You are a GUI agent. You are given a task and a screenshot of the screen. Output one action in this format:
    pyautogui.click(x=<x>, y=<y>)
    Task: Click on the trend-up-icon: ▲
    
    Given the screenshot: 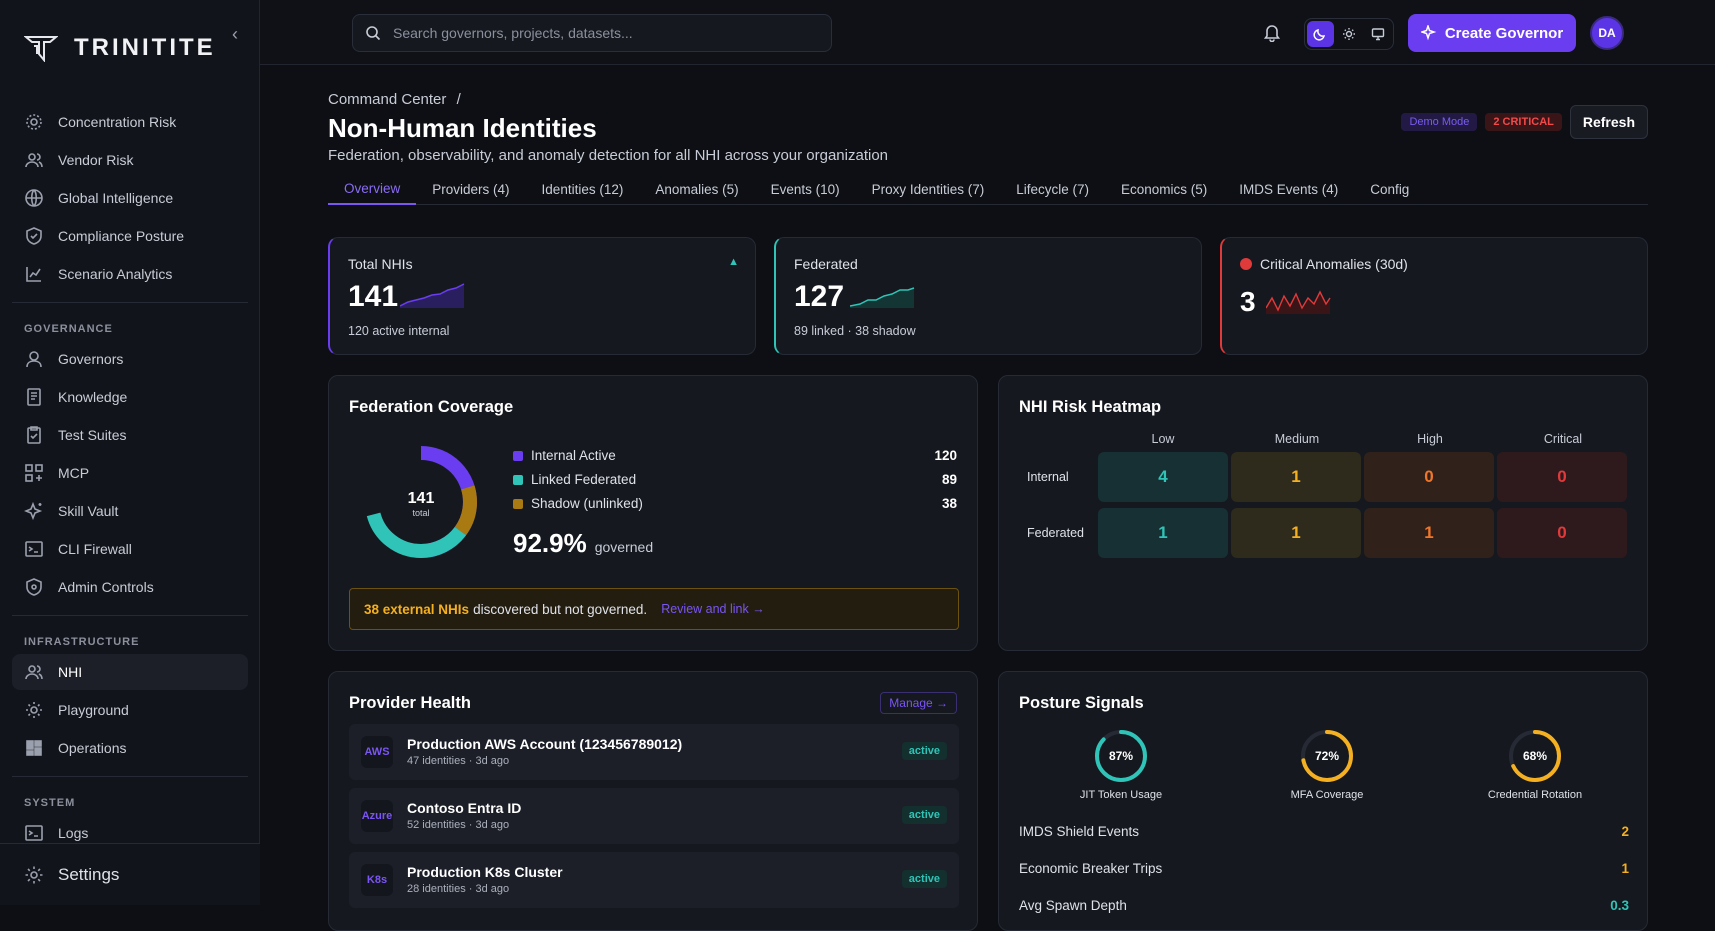 What is the action you would take?
    pyautogui.click(x=733, y=262)
    